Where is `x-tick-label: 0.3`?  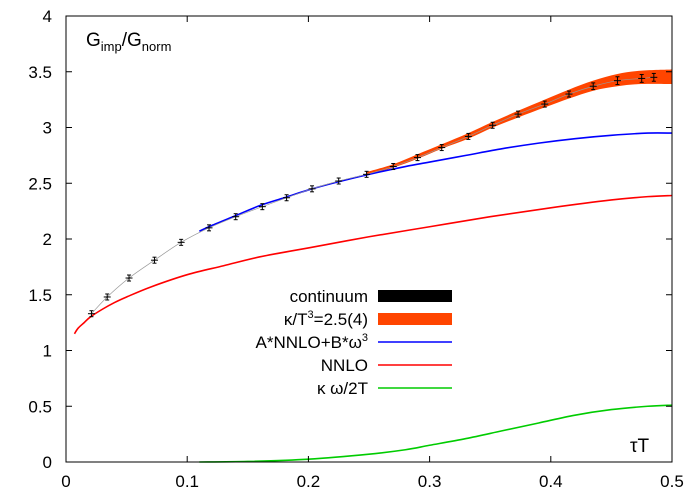 x-tick-label: 0.3 is located at coordinates (430, 481).